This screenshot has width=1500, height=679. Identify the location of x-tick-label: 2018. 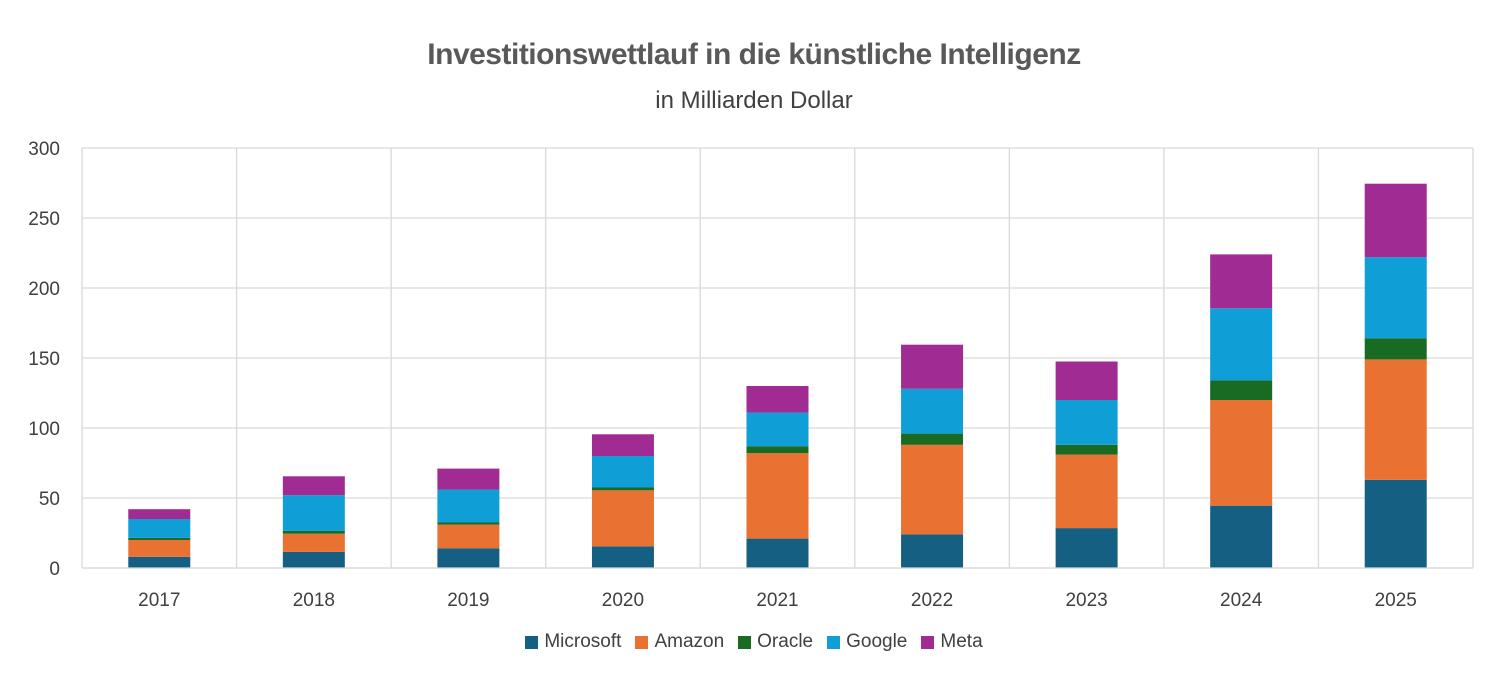
(314, 600).